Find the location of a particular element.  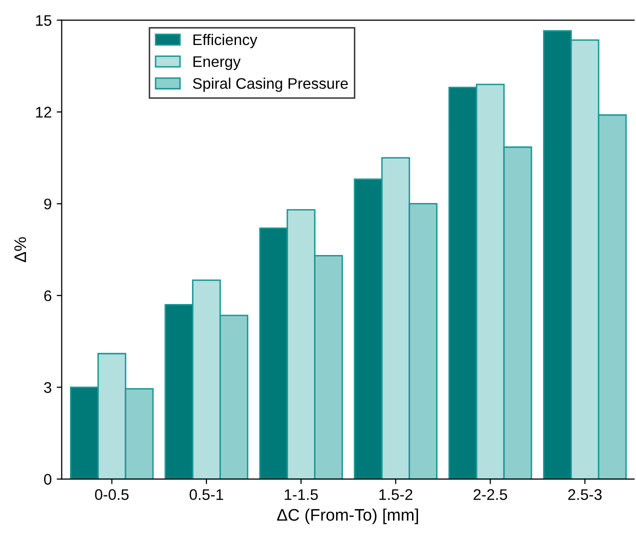

legend-label: Efficiency is located at coordinates (226, 41).